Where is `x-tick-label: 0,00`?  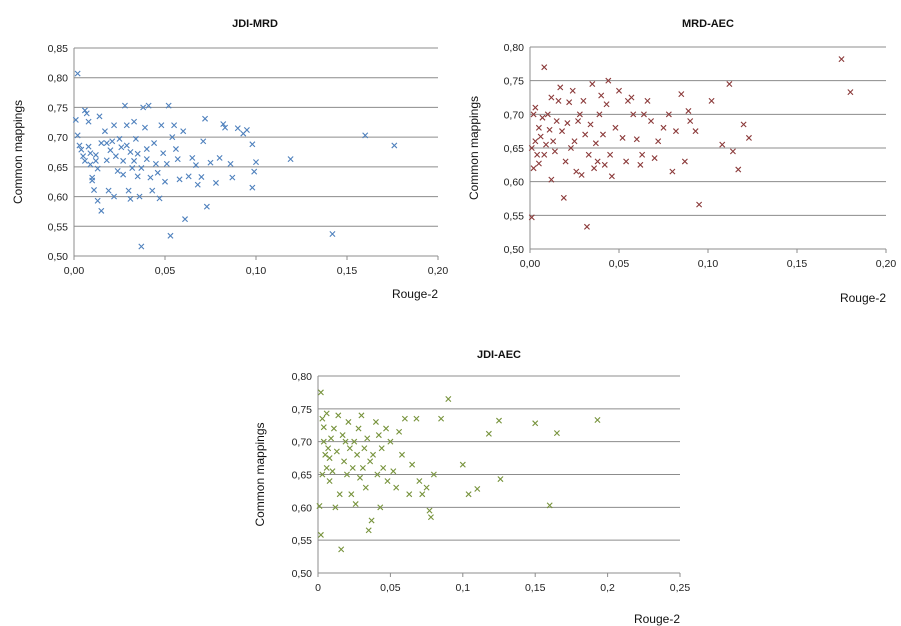
x-tick-label: 0,00 is located at coordinates (74, 271).